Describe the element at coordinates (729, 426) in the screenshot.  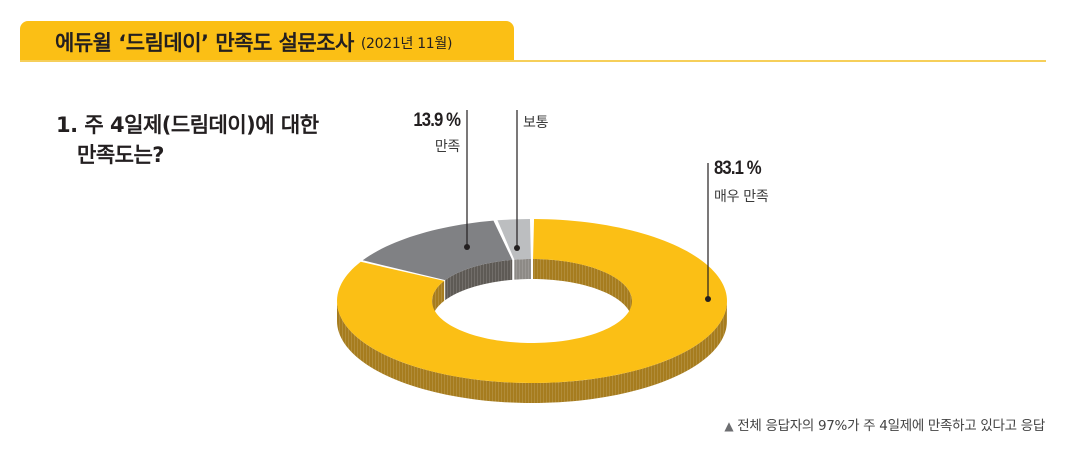
I see `triangle-up-icon: ▲` at that location.